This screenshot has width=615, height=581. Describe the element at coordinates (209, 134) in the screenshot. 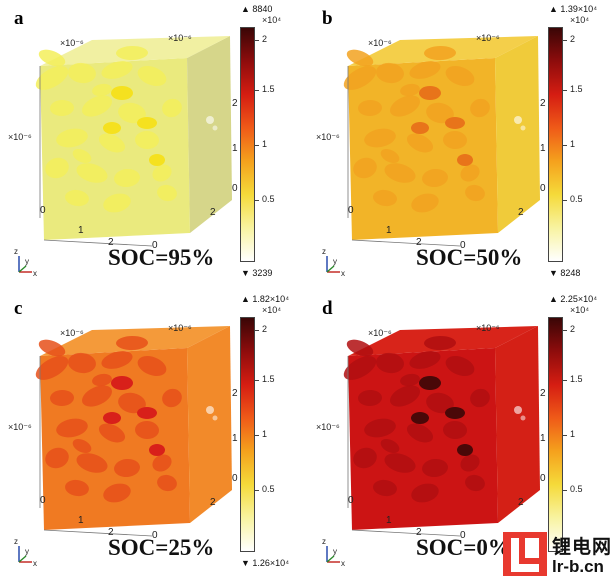

I see `cube-side-face` at that location.